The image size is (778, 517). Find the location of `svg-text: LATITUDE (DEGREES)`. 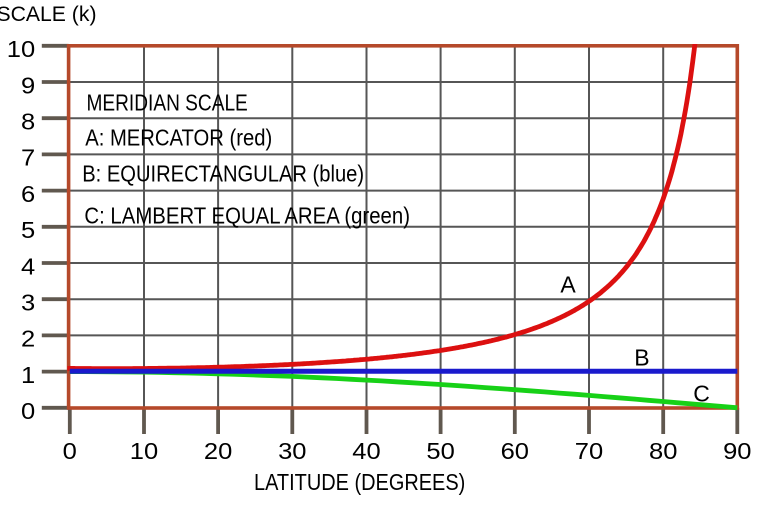

svg-text: LATITUDE (DEGREES) is located at coordinates (359, 482).